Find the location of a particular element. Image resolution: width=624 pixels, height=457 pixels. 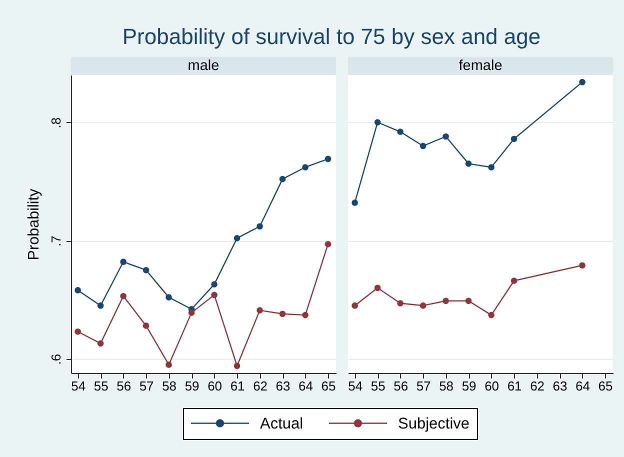

y-axis-title: Probability is located at coordinates (34, 224).